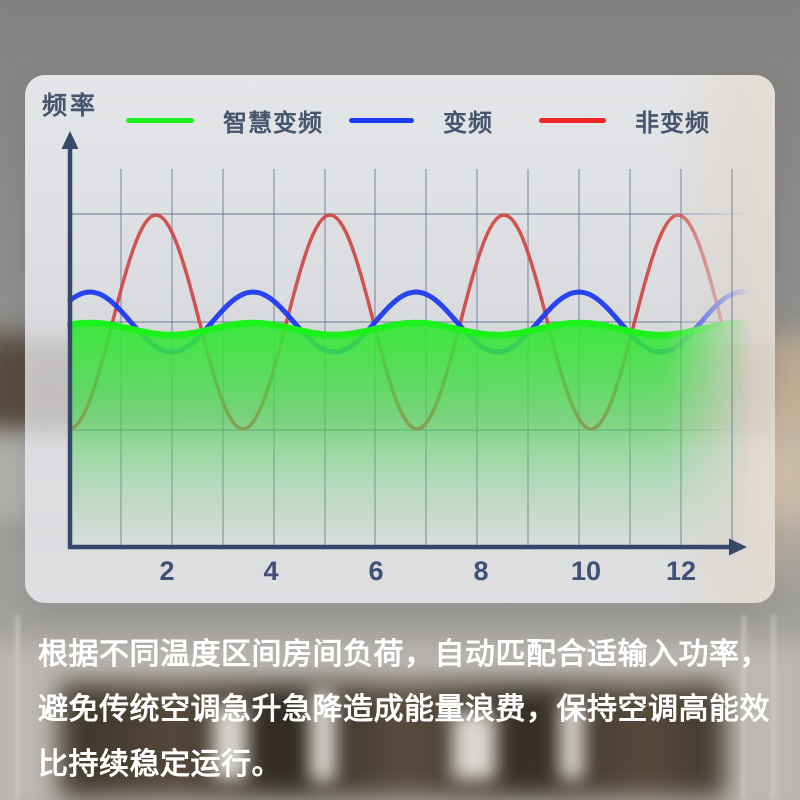  Describe the element at coordinates (681, 571) in the screenshot. I see `x-tick-label: 12` at that location.